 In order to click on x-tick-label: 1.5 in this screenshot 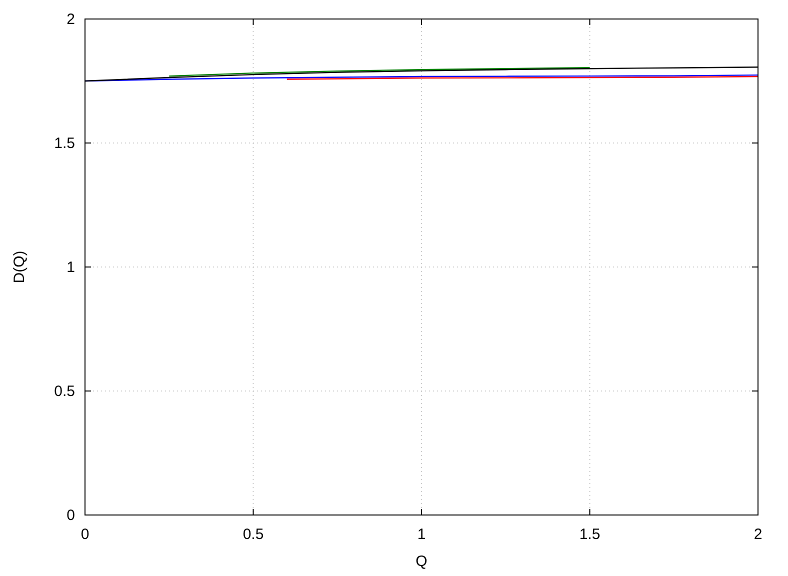, I will do `click(589, 534)`.